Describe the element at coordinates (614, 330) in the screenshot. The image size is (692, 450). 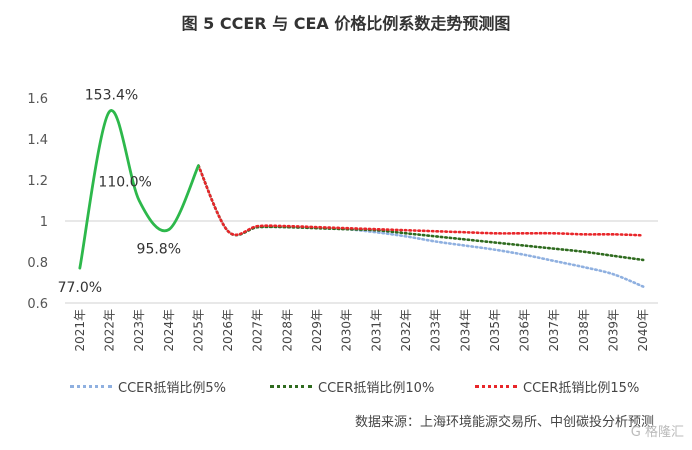
I see `x-tick-label: 2039年` at that location.